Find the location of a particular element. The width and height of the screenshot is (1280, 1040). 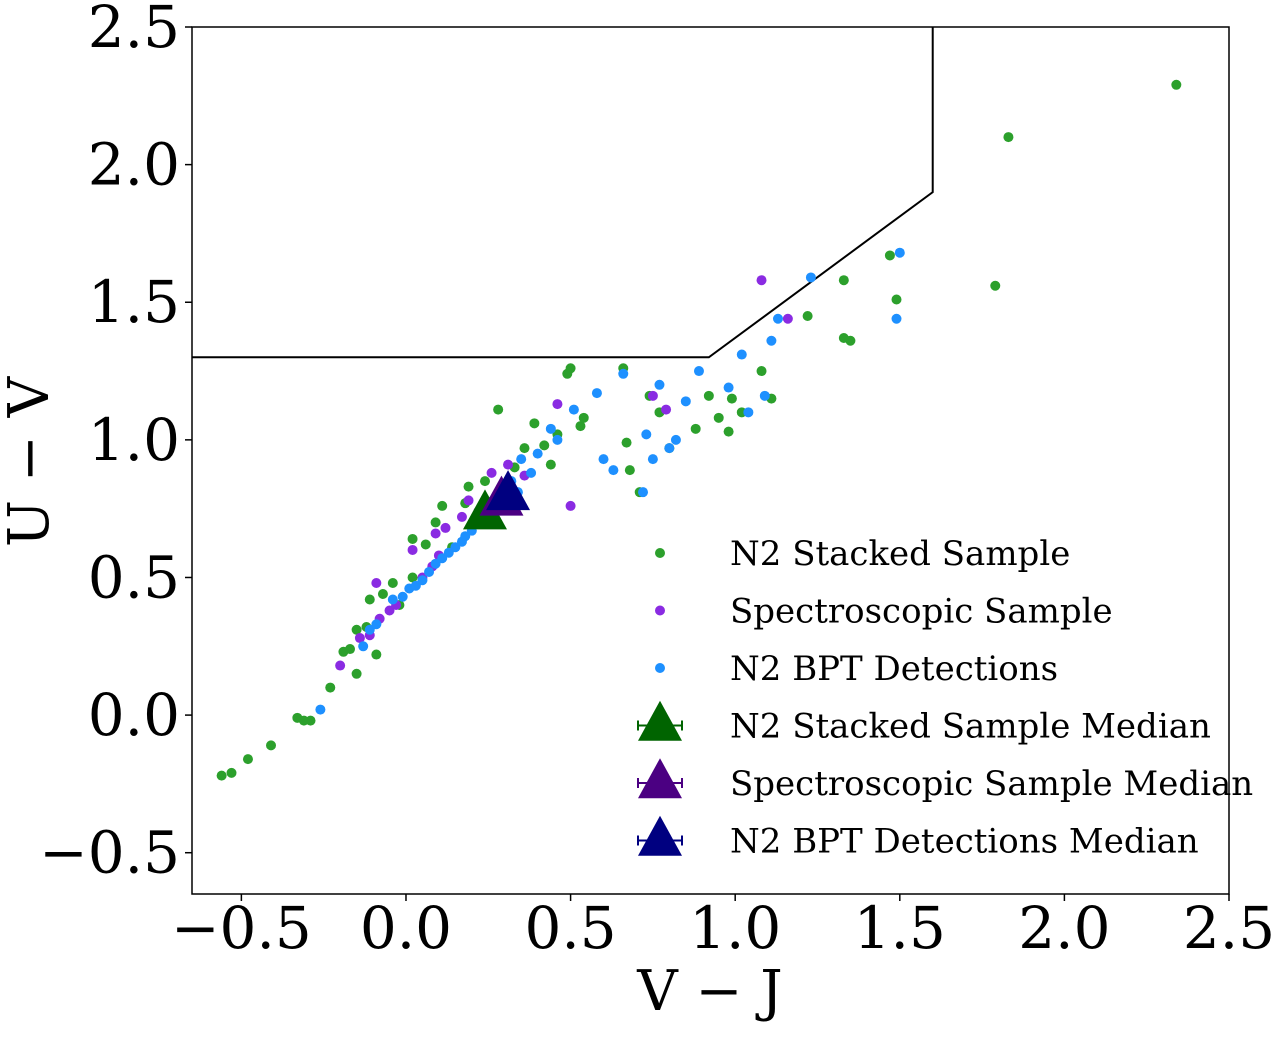

y-axis-label: U − V is located at coordinates (31, 461).